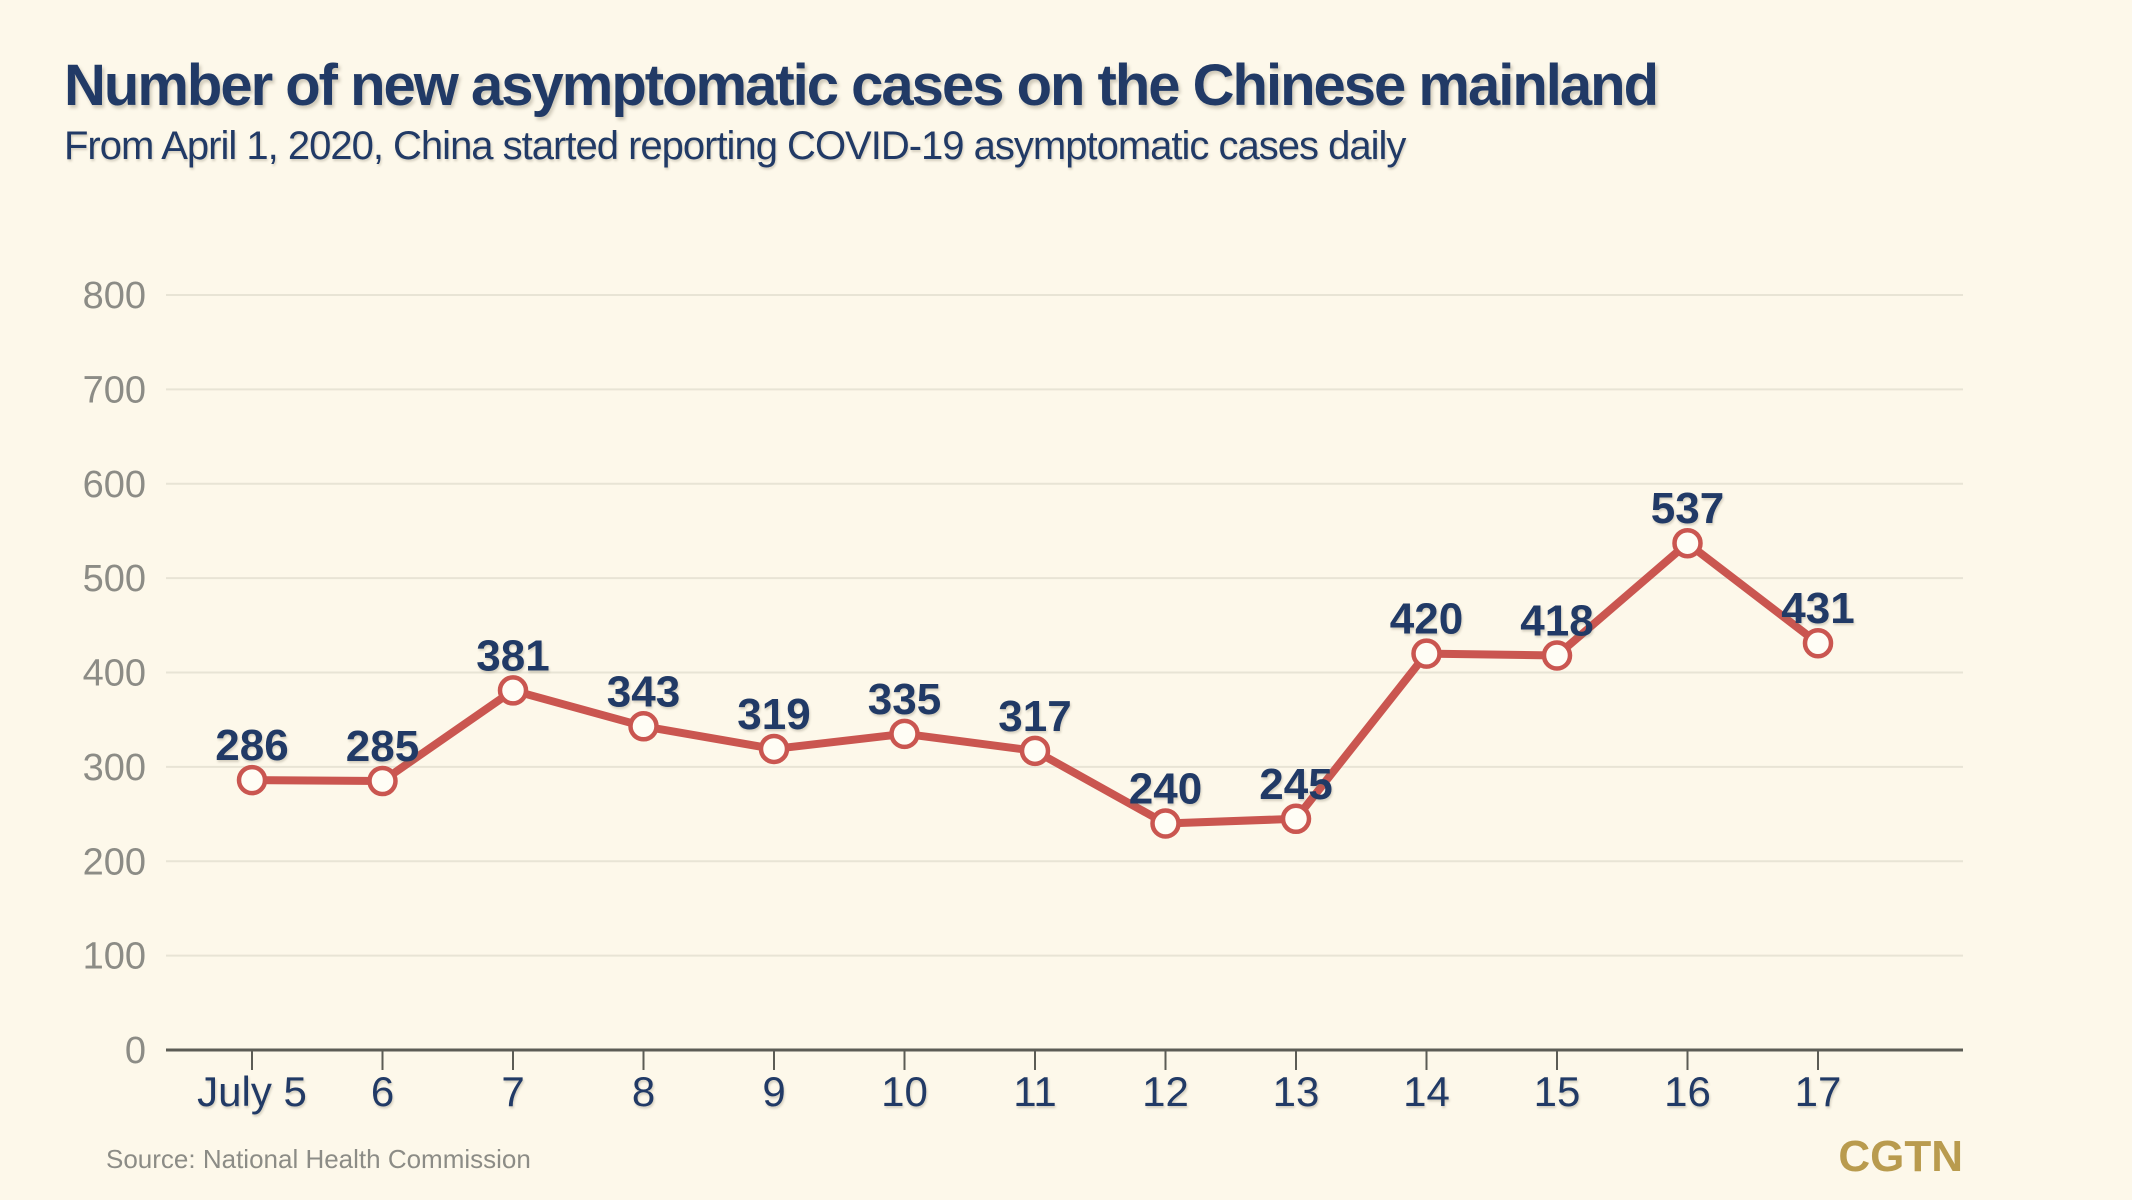  What do you see at coordinates (135, 1051) in the screenshot?
I see `y-tick-label: 0` at bounding box center [135, 1051].